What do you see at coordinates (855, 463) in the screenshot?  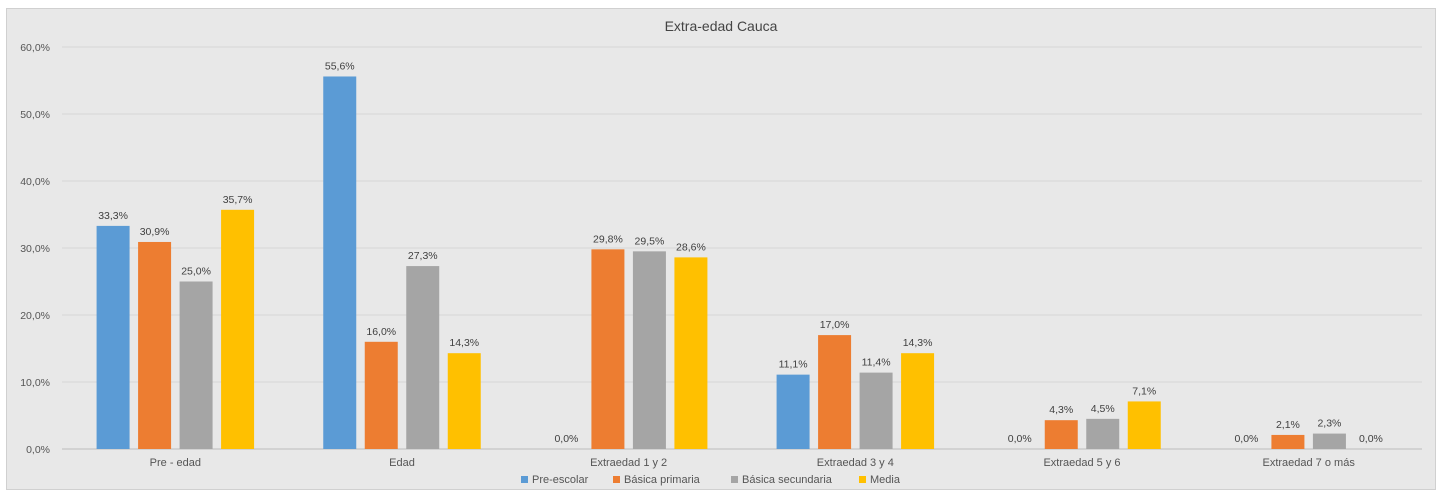 I see `category-label: Extraedad 3 y 4` at bounding box center [855, 463].